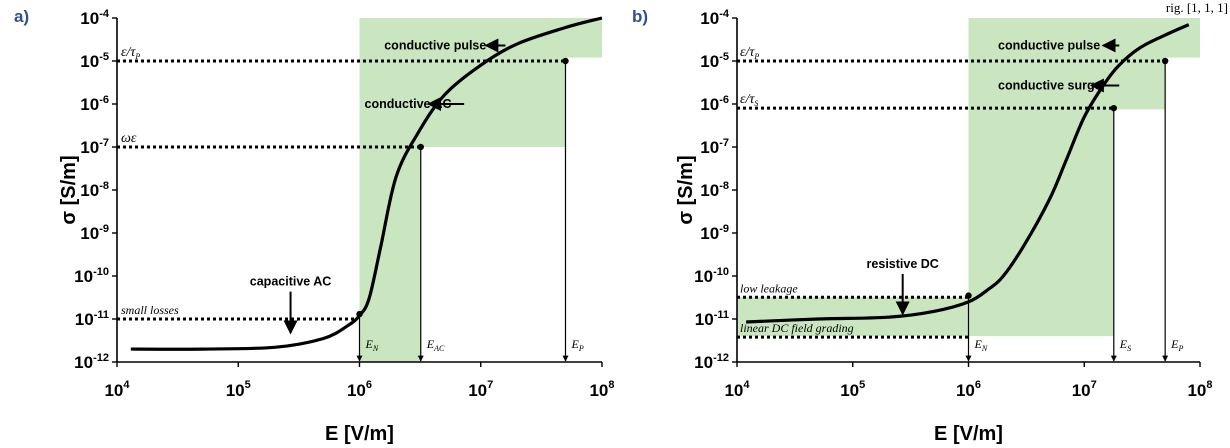 Image resolution: width=1230 pixels, height=448 pixels. I want to click on field-marker-label: ES, so click(1125, 345).